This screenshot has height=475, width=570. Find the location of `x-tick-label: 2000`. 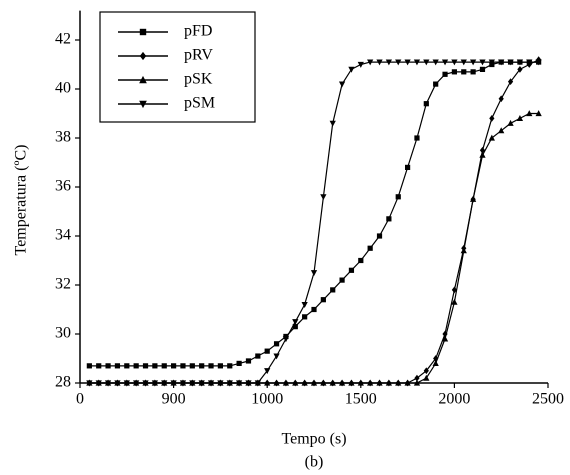

x-tick-label: 2000 is located at coordinates (454, 399).